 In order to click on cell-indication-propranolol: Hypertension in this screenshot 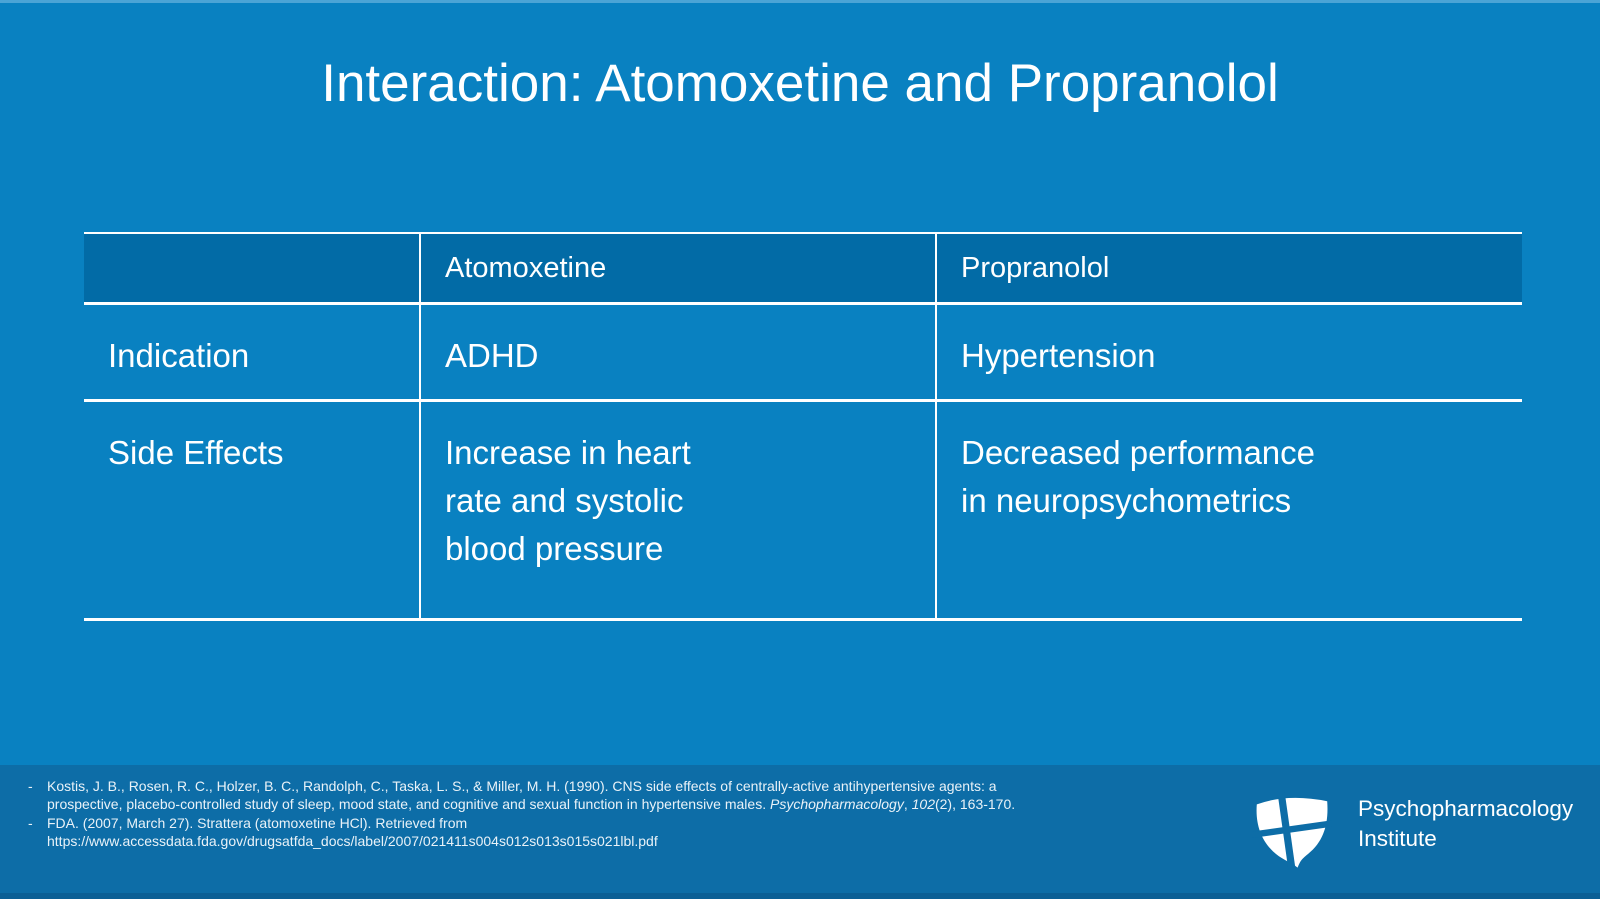, I will do `click(1228, 352)`.